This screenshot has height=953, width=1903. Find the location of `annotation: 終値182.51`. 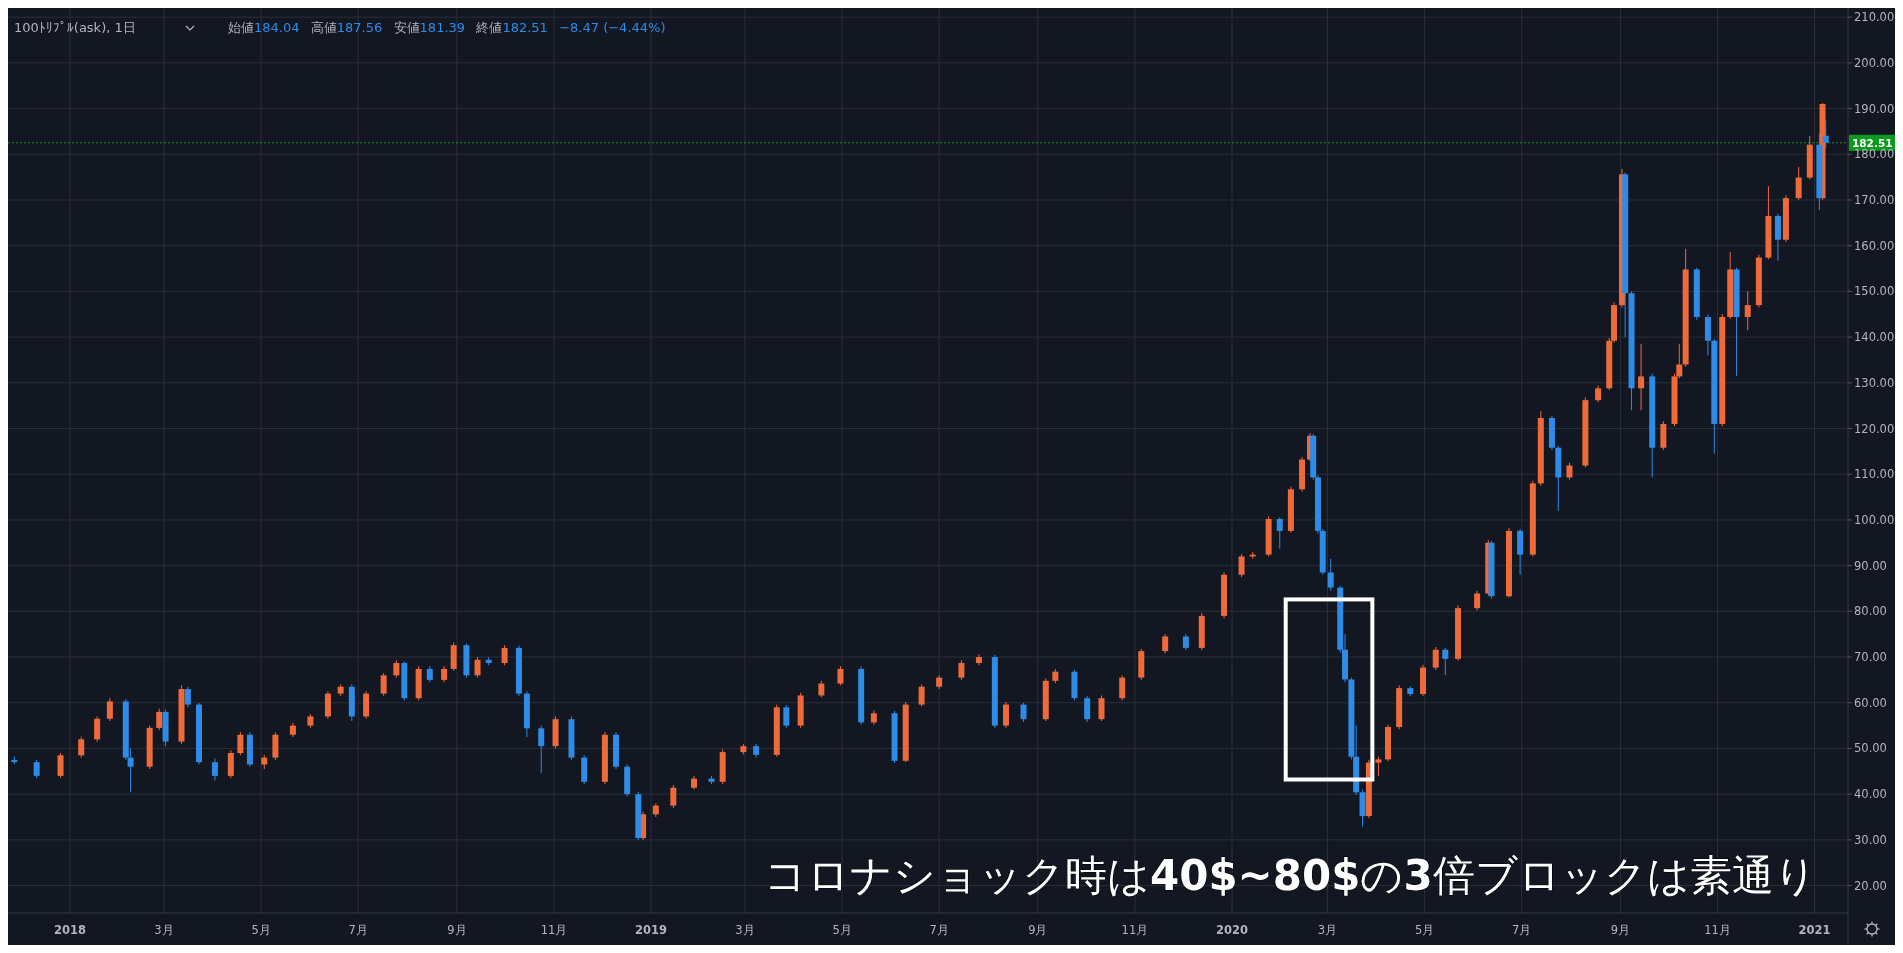

annotation: 終値182.51 is located at coordinates (511, 27).